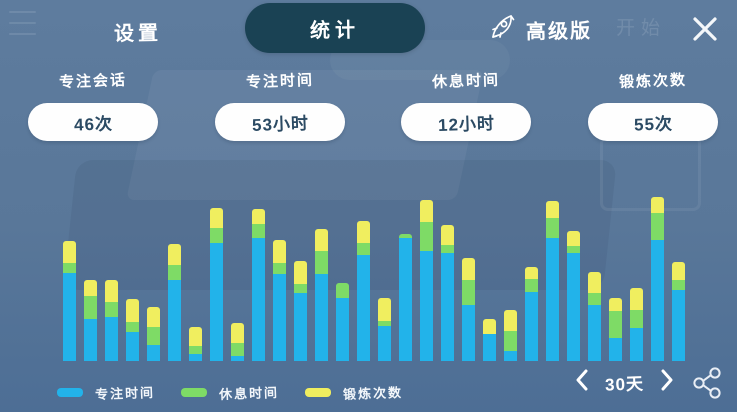 The height and width of the screenshot is (412, 737). I want to click on stat-value-card: 46次, so click(93, 122).